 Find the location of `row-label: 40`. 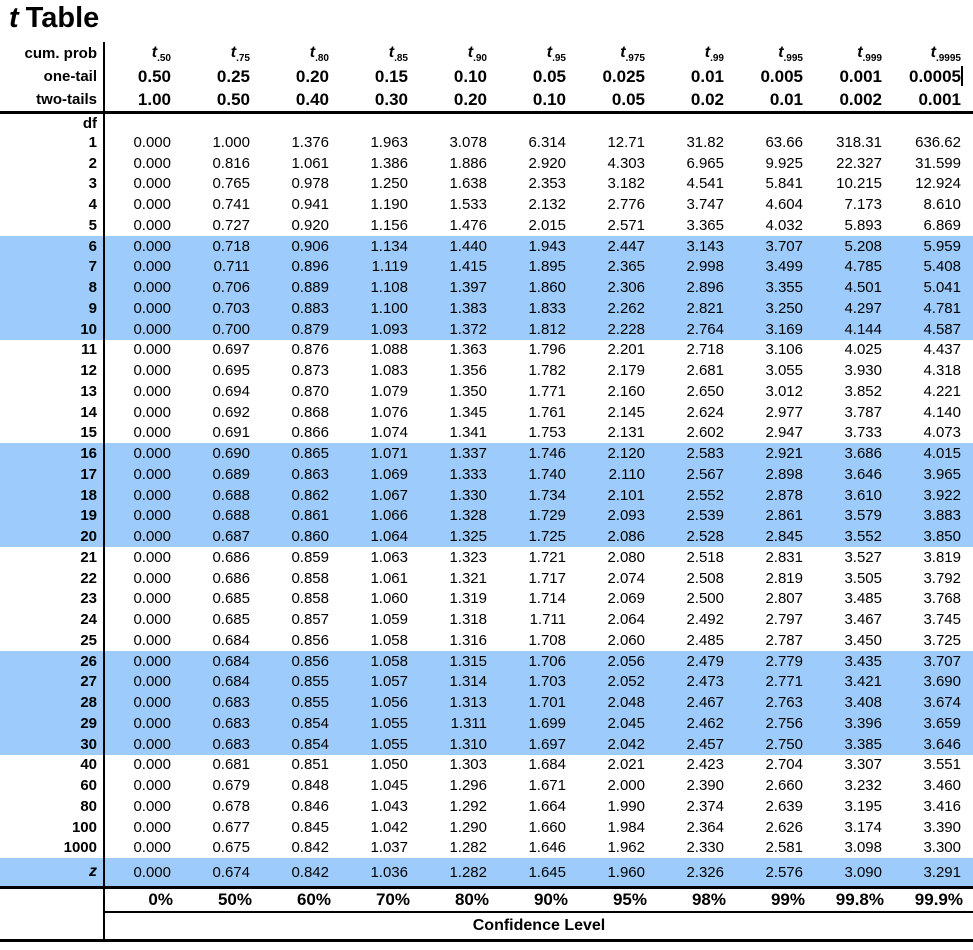

row-label: 40 is located at coordinates (88, 765).